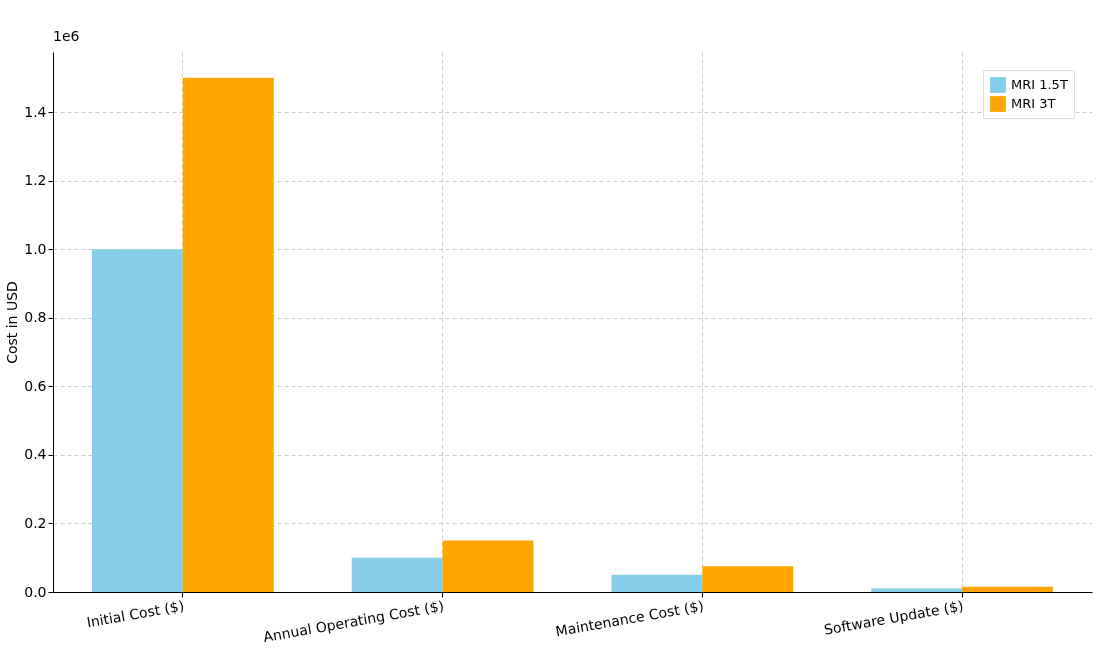 This screenshot has width=1108, height=659. Describe the element at coordinates (66, 36) in the screenshot. I see `text: 1e6` at that location.